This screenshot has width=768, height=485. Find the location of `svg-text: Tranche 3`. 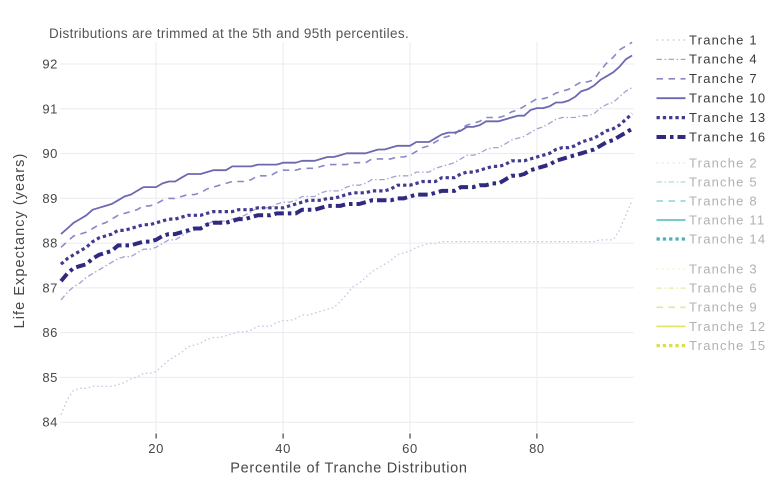

svg-text: Tranche 3 is located at coordinates (723, 268).